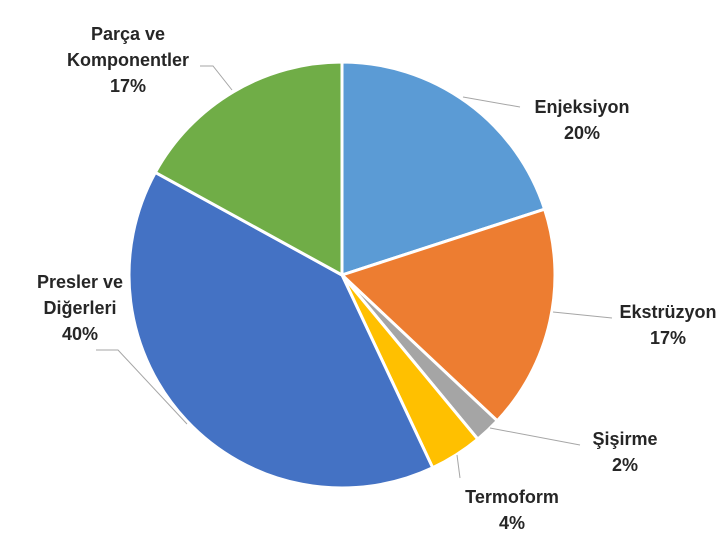  I want to click on slice-label: Enjeksiyon 20%, so click(582, 120).